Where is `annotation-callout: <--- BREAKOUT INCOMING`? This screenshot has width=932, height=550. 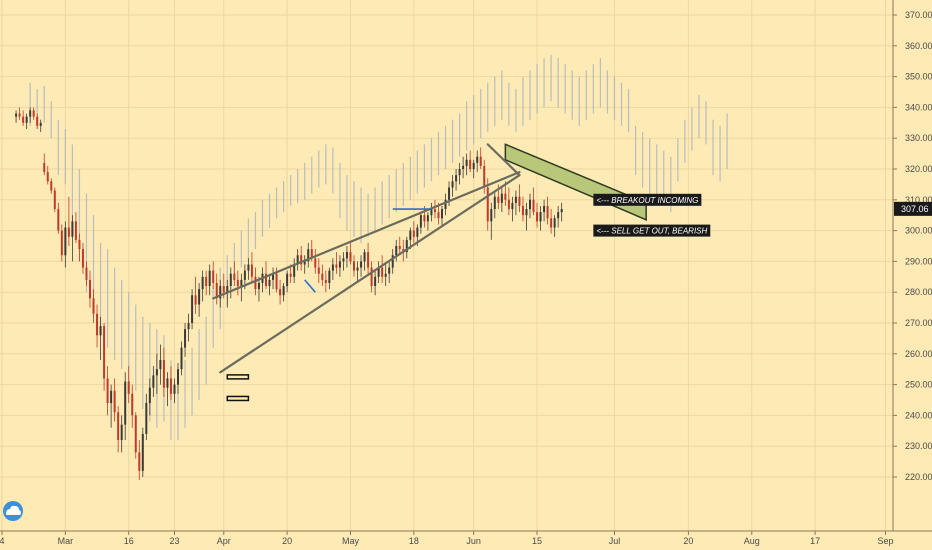 annotation-callout: <--- BREAKOUT INCOMING is located at coordinates (647, 199).